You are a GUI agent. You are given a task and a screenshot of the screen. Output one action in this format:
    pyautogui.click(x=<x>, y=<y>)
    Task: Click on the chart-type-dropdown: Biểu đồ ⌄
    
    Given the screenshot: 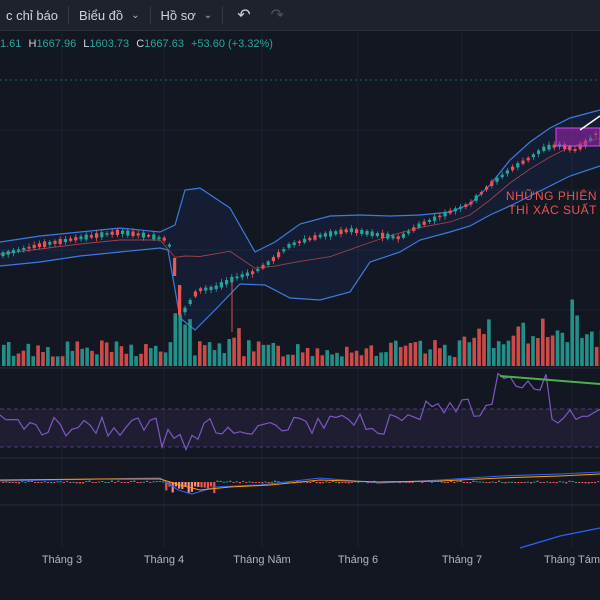 What is the action you would take?
    pyautogui.click(x=109, y=15)
    